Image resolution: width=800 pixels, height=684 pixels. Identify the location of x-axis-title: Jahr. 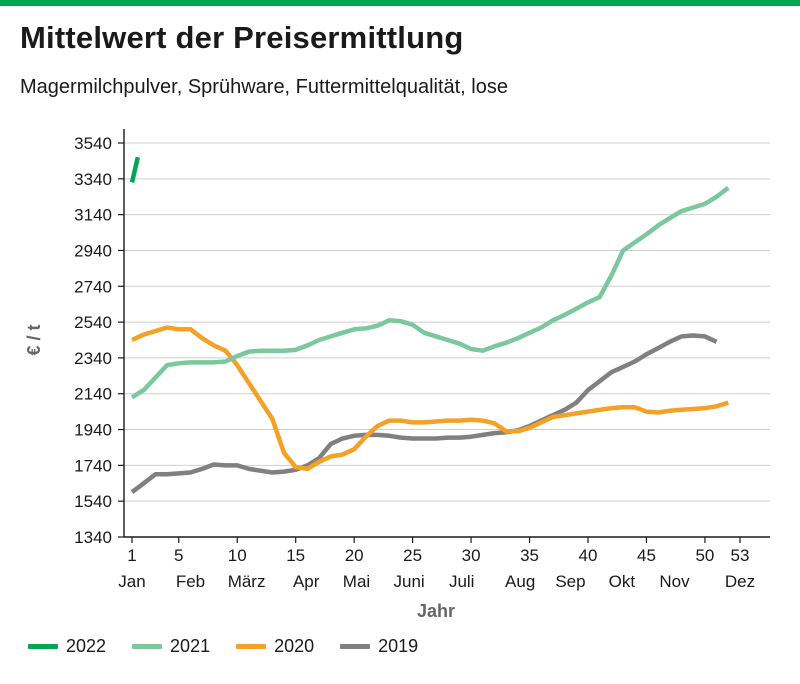
(436, 611).